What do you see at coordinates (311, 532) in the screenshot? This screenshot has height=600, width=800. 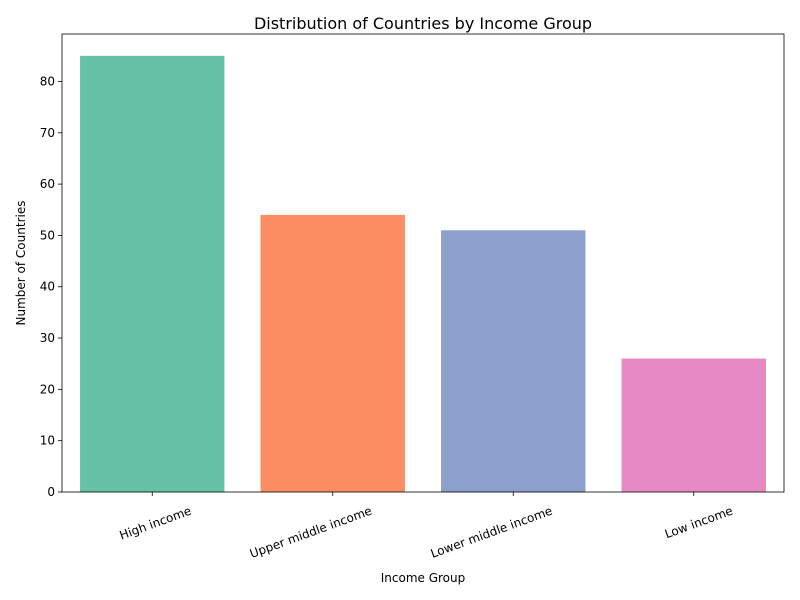 I see `x-tick-label-1: Upper middle income` at bounding box center [311, 532].